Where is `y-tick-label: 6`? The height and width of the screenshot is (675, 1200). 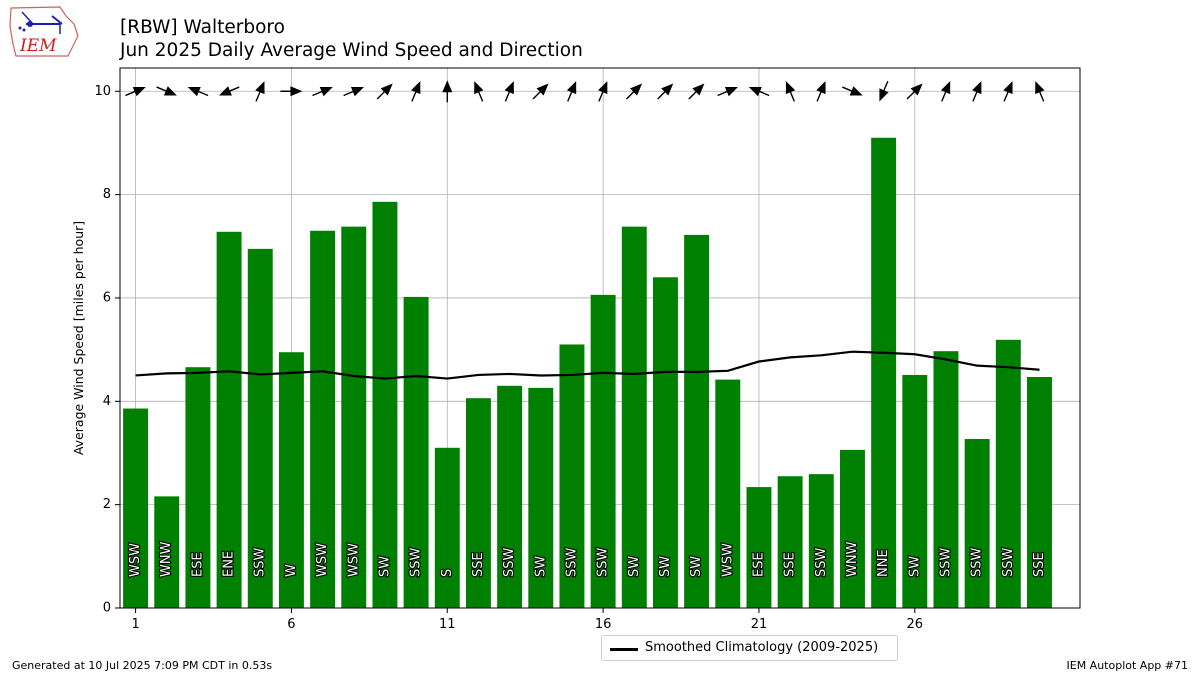 y-tick-label: 6 is located at coordinates (107, 297).